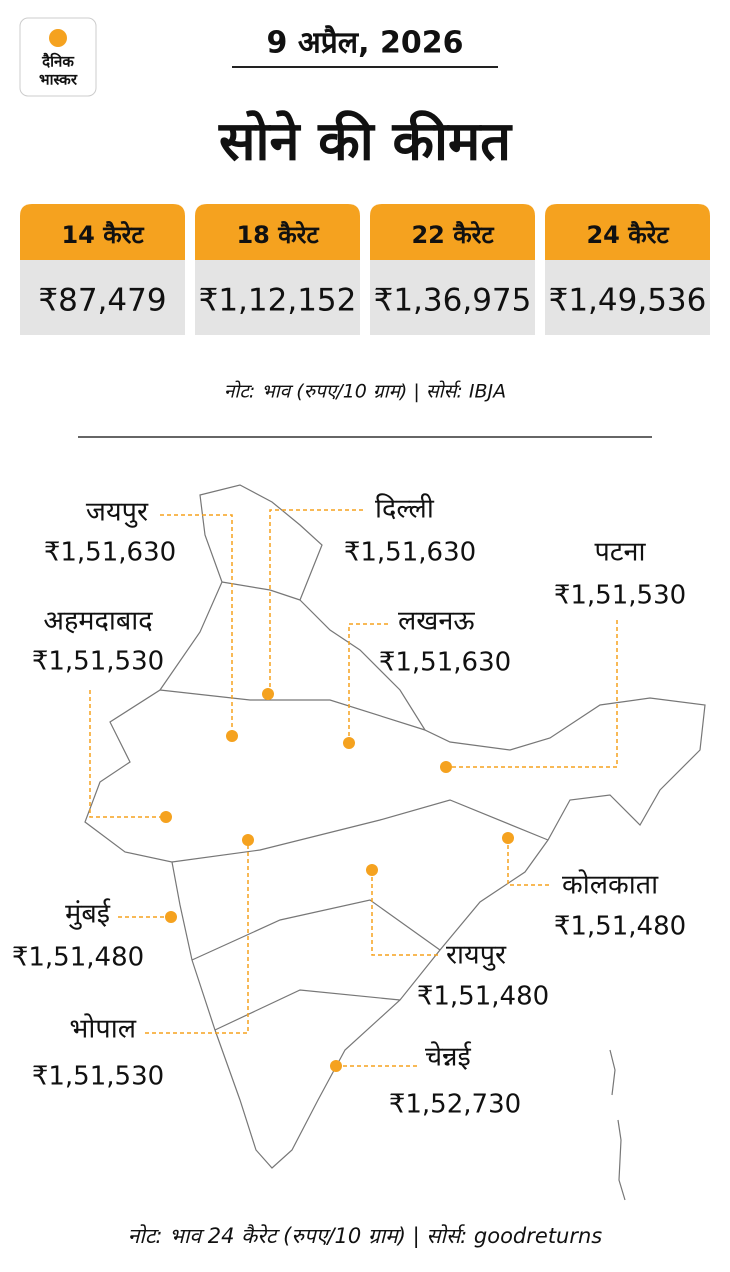 The image size is (730, 1272). I want to click on card-label: 22 कैरेट, so click(452, 235).